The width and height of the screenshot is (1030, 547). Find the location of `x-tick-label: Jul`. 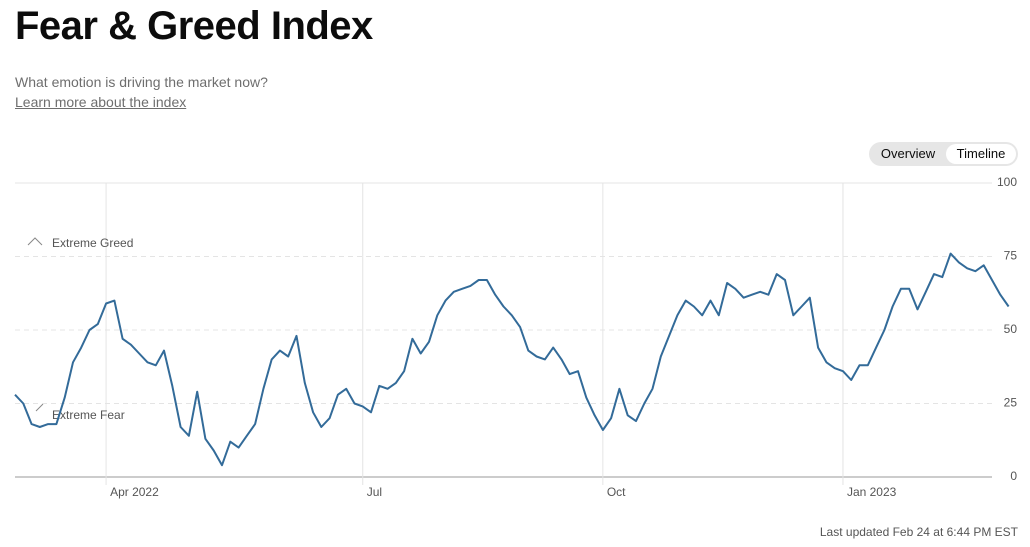

x-tick-label: Jul is located at coordinates (374, 492).